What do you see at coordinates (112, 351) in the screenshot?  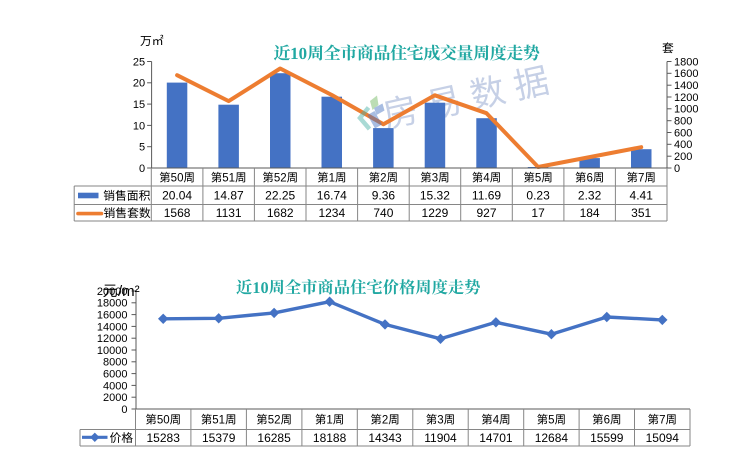 I see `svg-text: 10000` at bounding box center [112, 351].